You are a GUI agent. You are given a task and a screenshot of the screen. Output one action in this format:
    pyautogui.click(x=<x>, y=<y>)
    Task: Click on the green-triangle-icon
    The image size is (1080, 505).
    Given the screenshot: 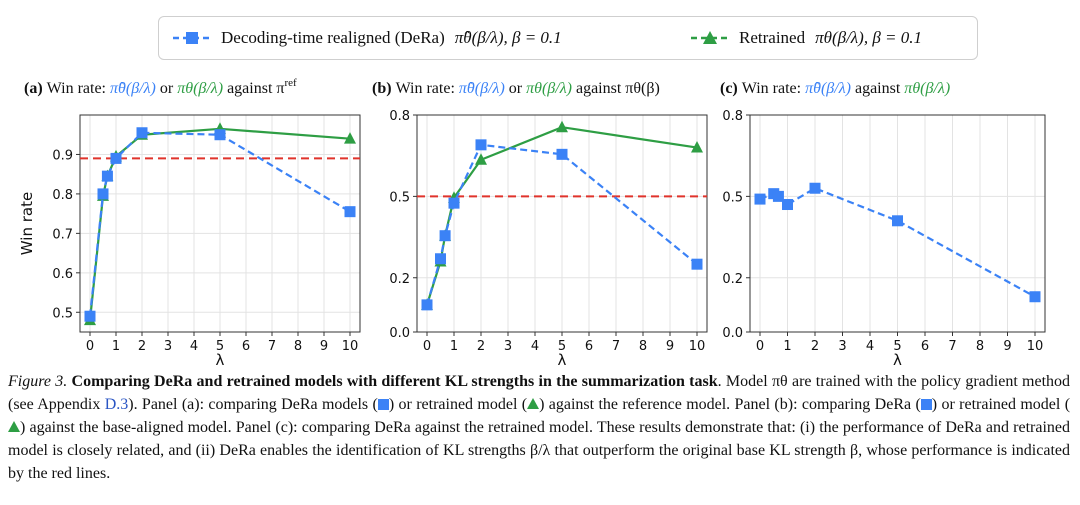 What is the action you would take?
    pyautogui.click(x=14, y=426)
    